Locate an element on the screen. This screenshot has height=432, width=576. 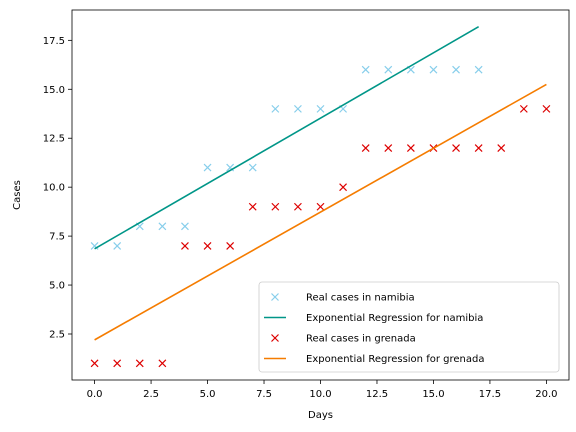
legend-label: Exponential Regression for namibia is located at coordinates (394, 318).